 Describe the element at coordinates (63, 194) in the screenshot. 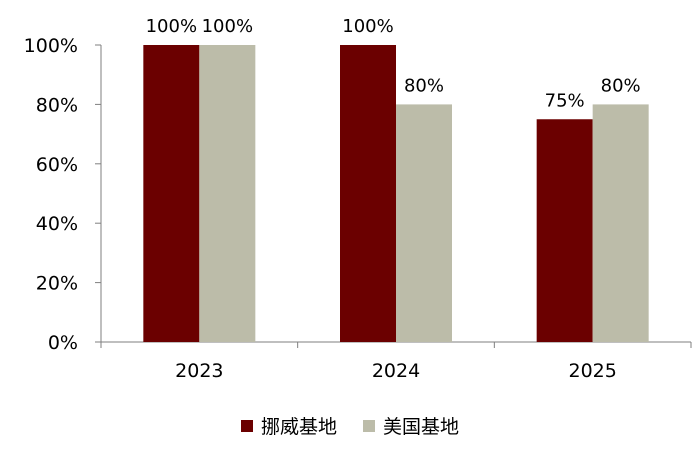

I see `y-axis: 0% 20% 40% 60% 80% 100%` at that location.